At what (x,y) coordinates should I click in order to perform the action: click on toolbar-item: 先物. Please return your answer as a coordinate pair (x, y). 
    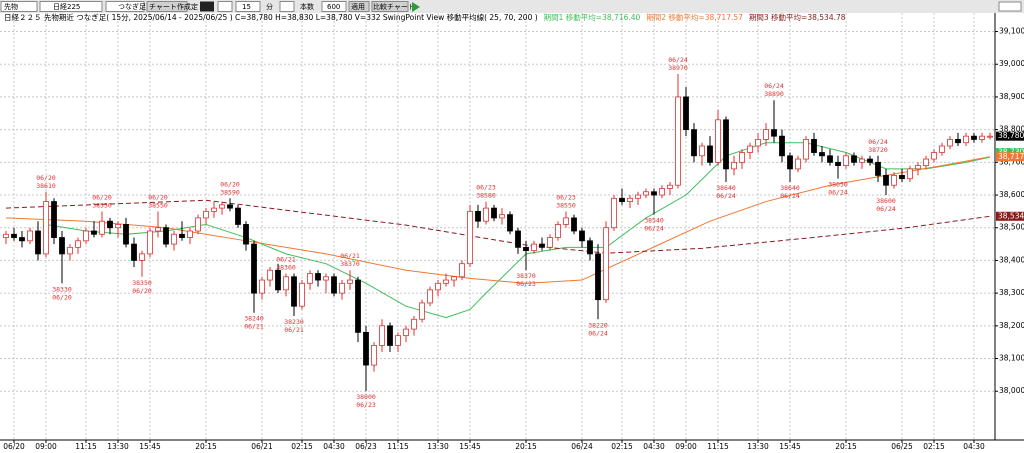
    Looking at the image, I should click on (11, 6).